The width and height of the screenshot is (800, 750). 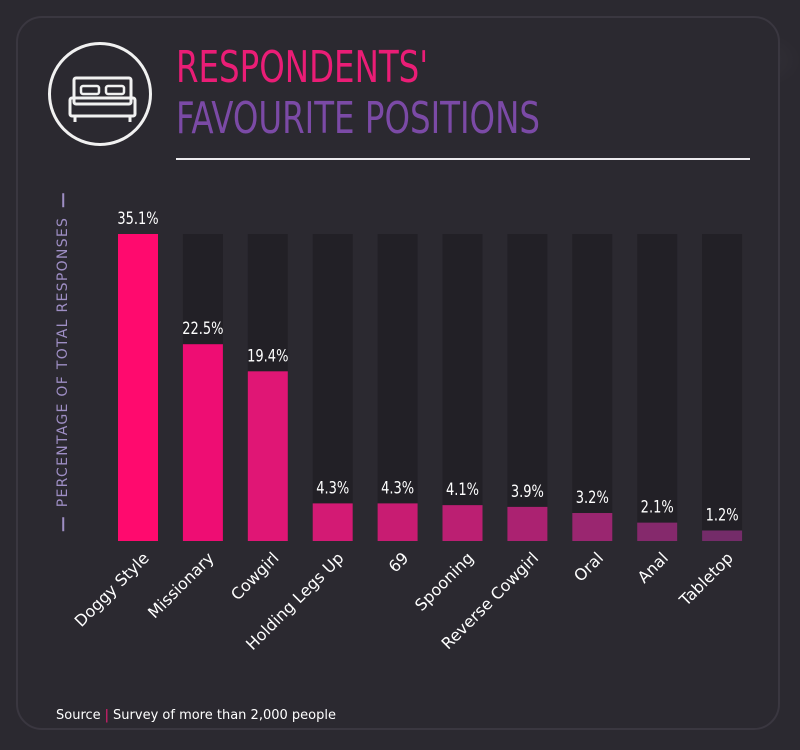 I want to click on bed-icon, so click(x=100, y=94).